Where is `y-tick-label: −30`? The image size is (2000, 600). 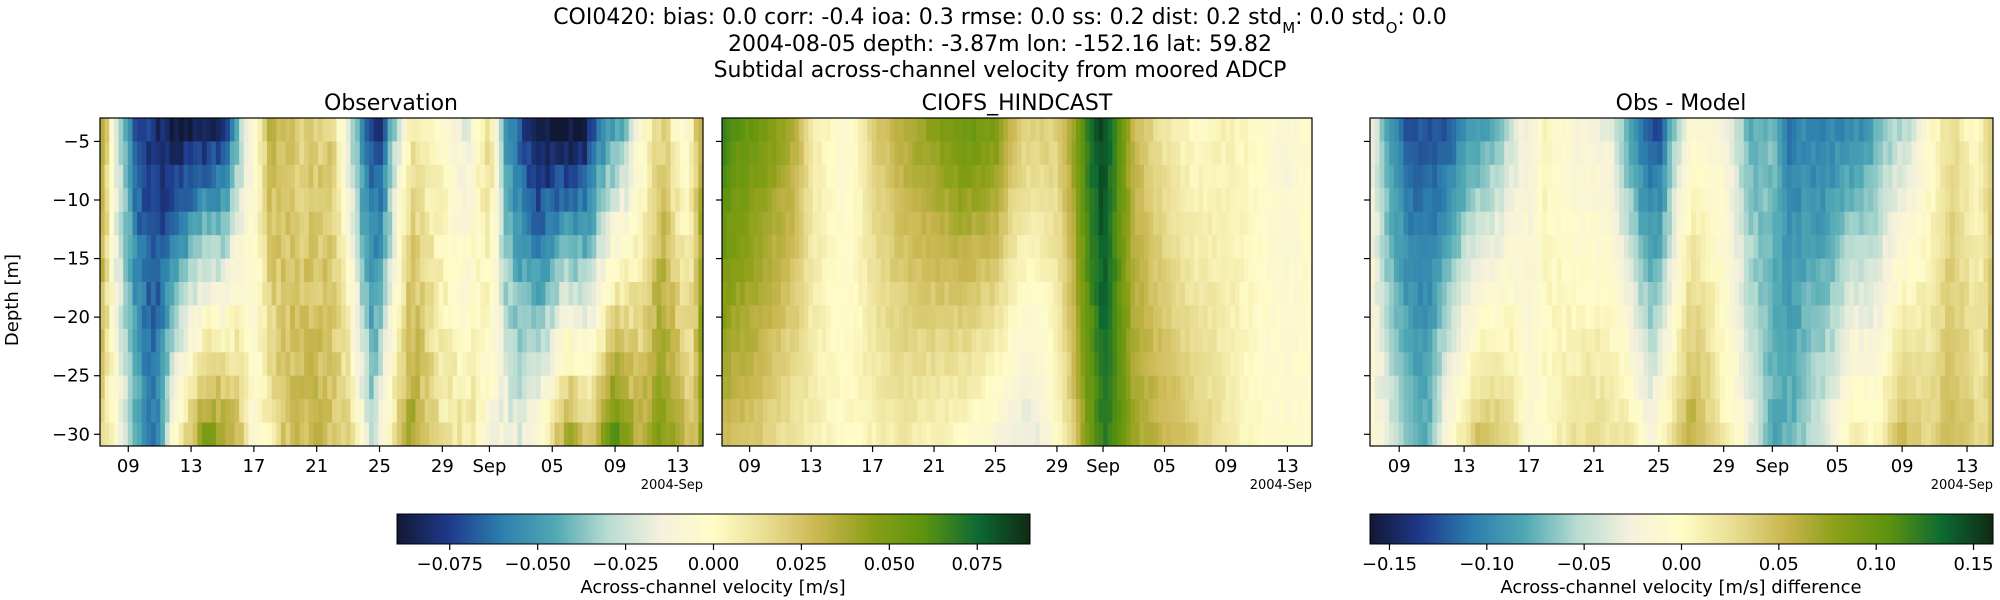 y-tick-label: −30 is located at coordinates (71, 434).